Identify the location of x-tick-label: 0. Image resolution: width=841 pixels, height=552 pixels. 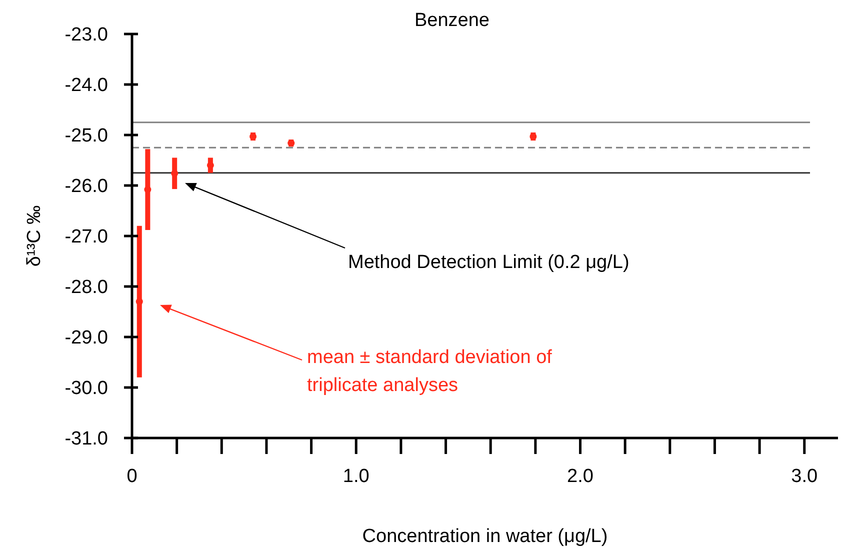
(132, 476).